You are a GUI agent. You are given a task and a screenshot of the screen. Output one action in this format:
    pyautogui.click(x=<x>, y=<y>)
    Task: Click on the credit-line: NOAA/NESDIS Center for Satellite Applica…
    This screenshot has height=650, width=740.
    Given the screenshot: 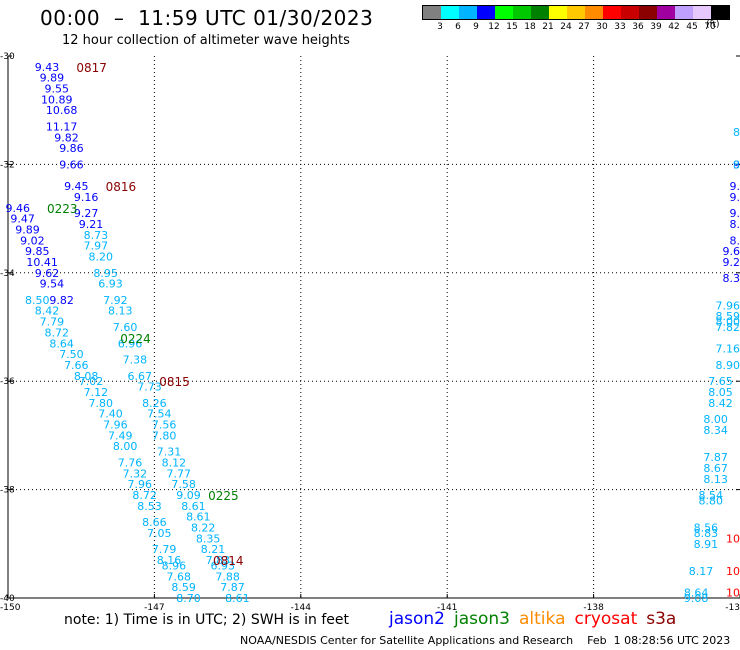 What is the action you would take?
    pyautogui.click(x=485, y=640)
    